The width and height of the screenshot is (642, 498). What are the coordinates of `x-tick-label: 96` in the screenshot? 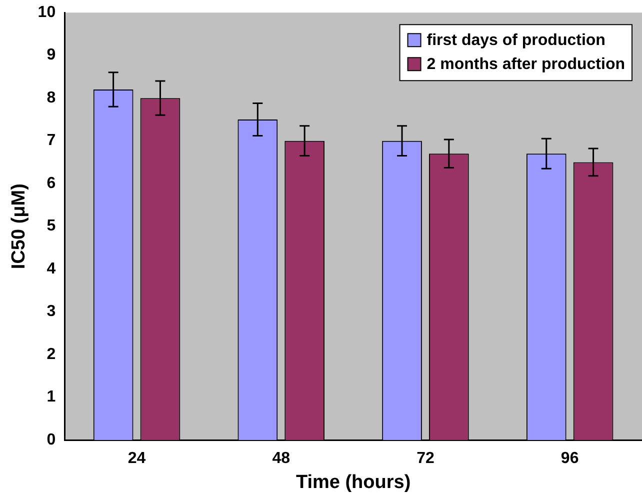 It's located at (569, 459).